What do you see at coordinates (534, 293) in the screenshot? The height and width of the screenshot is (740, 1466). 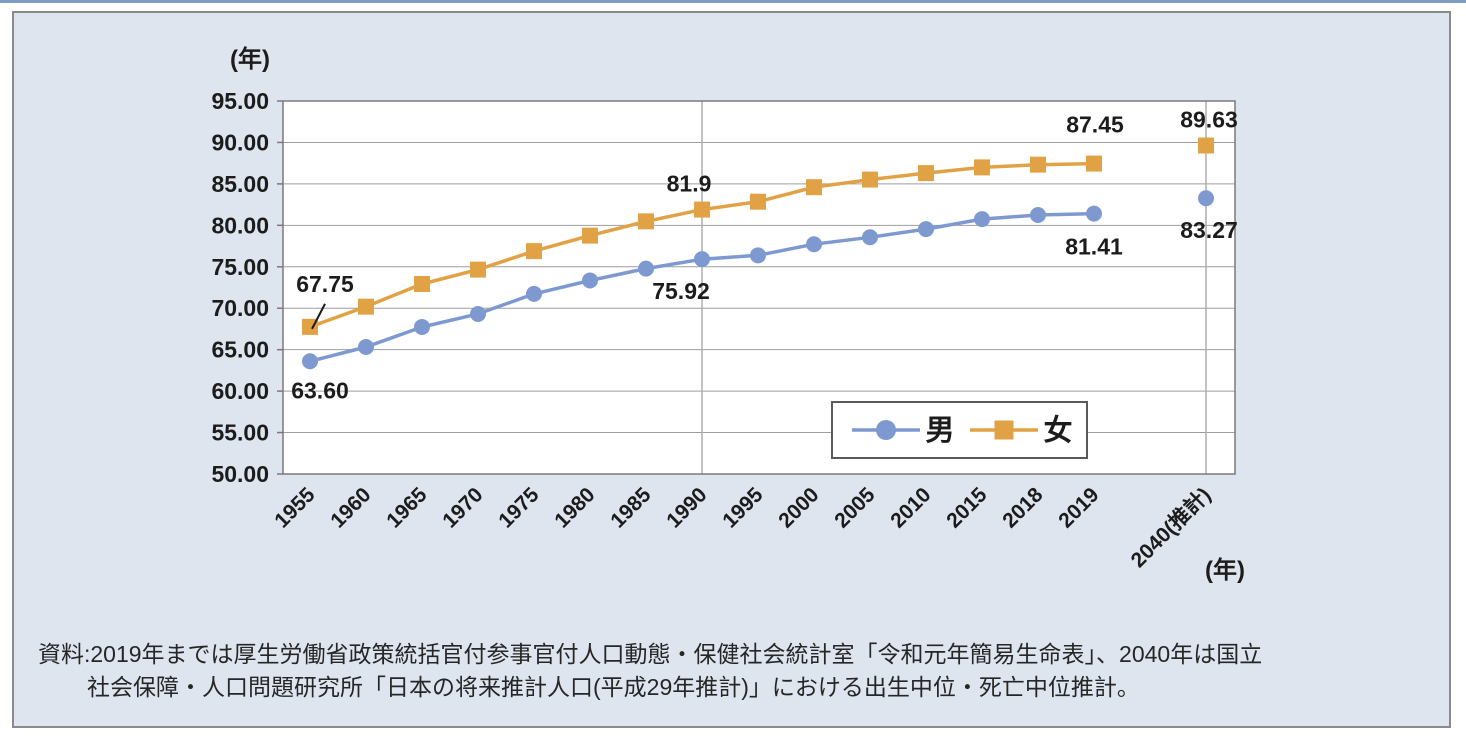 I see `marker-male-1975` at bounding box center [534, 293].